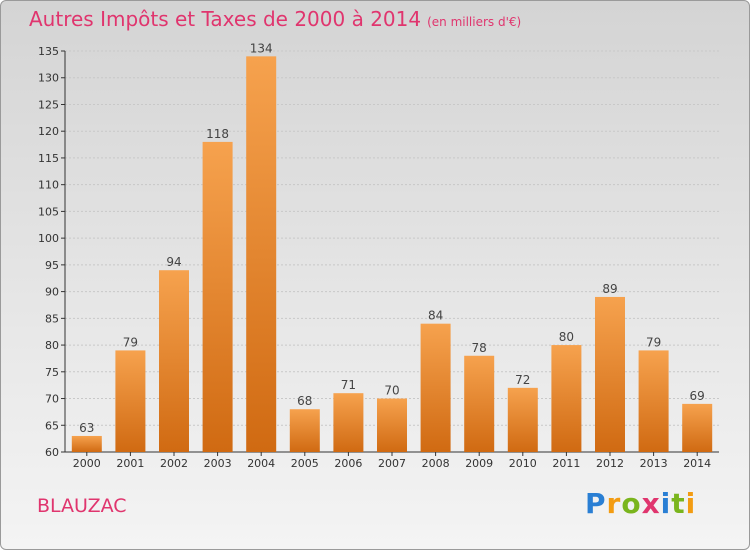  Describe the element at coordinates (86, 443) in the screenshot. I see `bar-2000` at that location.